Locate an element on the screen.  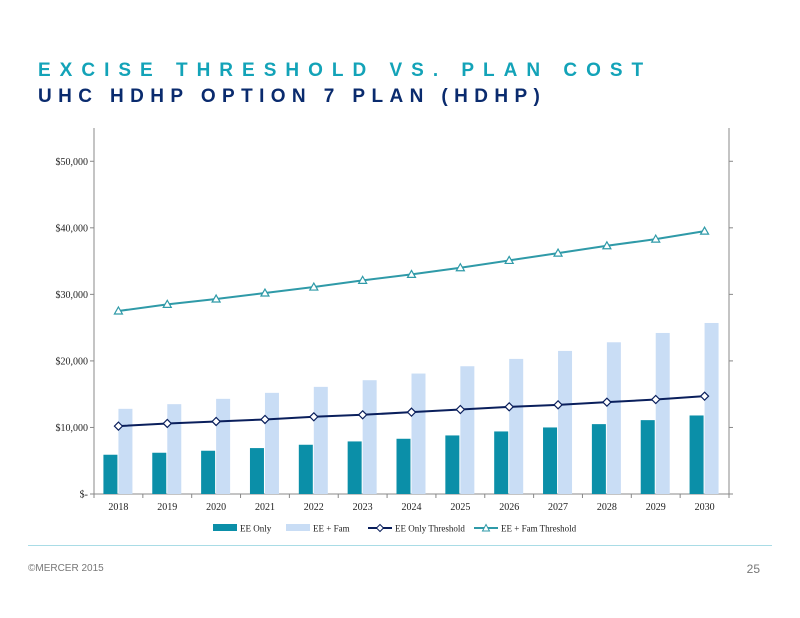
y-tick-label: $20,000 is located at coordinates (72, 361).